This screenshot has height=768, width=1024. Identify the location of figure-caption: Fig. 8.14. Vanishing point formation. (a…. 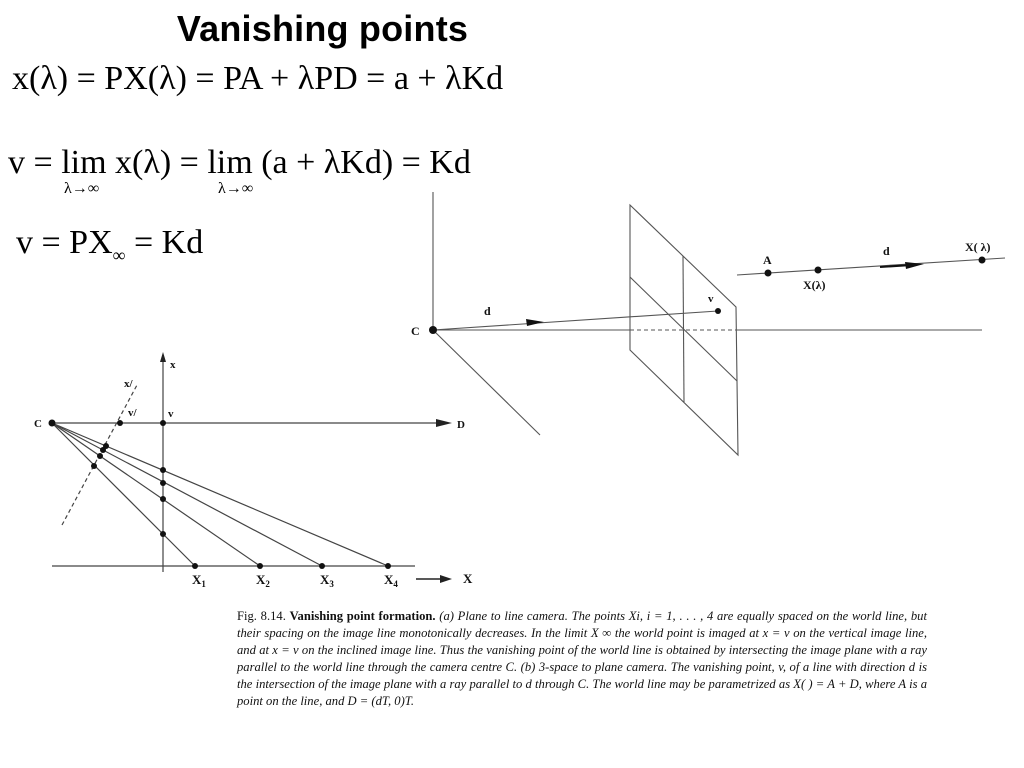
(582, 659).